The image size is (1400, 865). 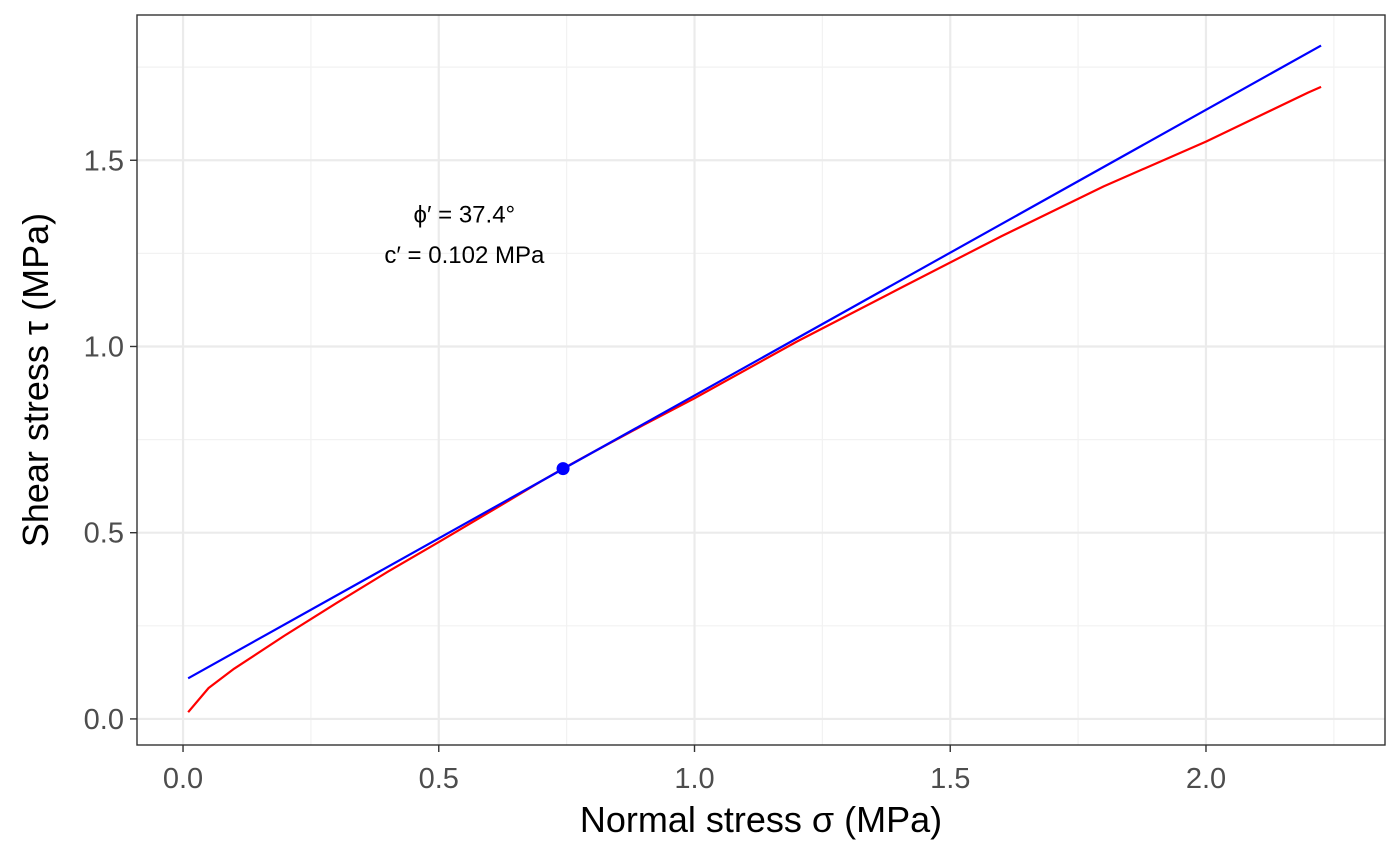 What do you see at coordinates (439, 779) in the screenshot?
I see `x-tick-label: 0.5` at bounding box center [439, 779].